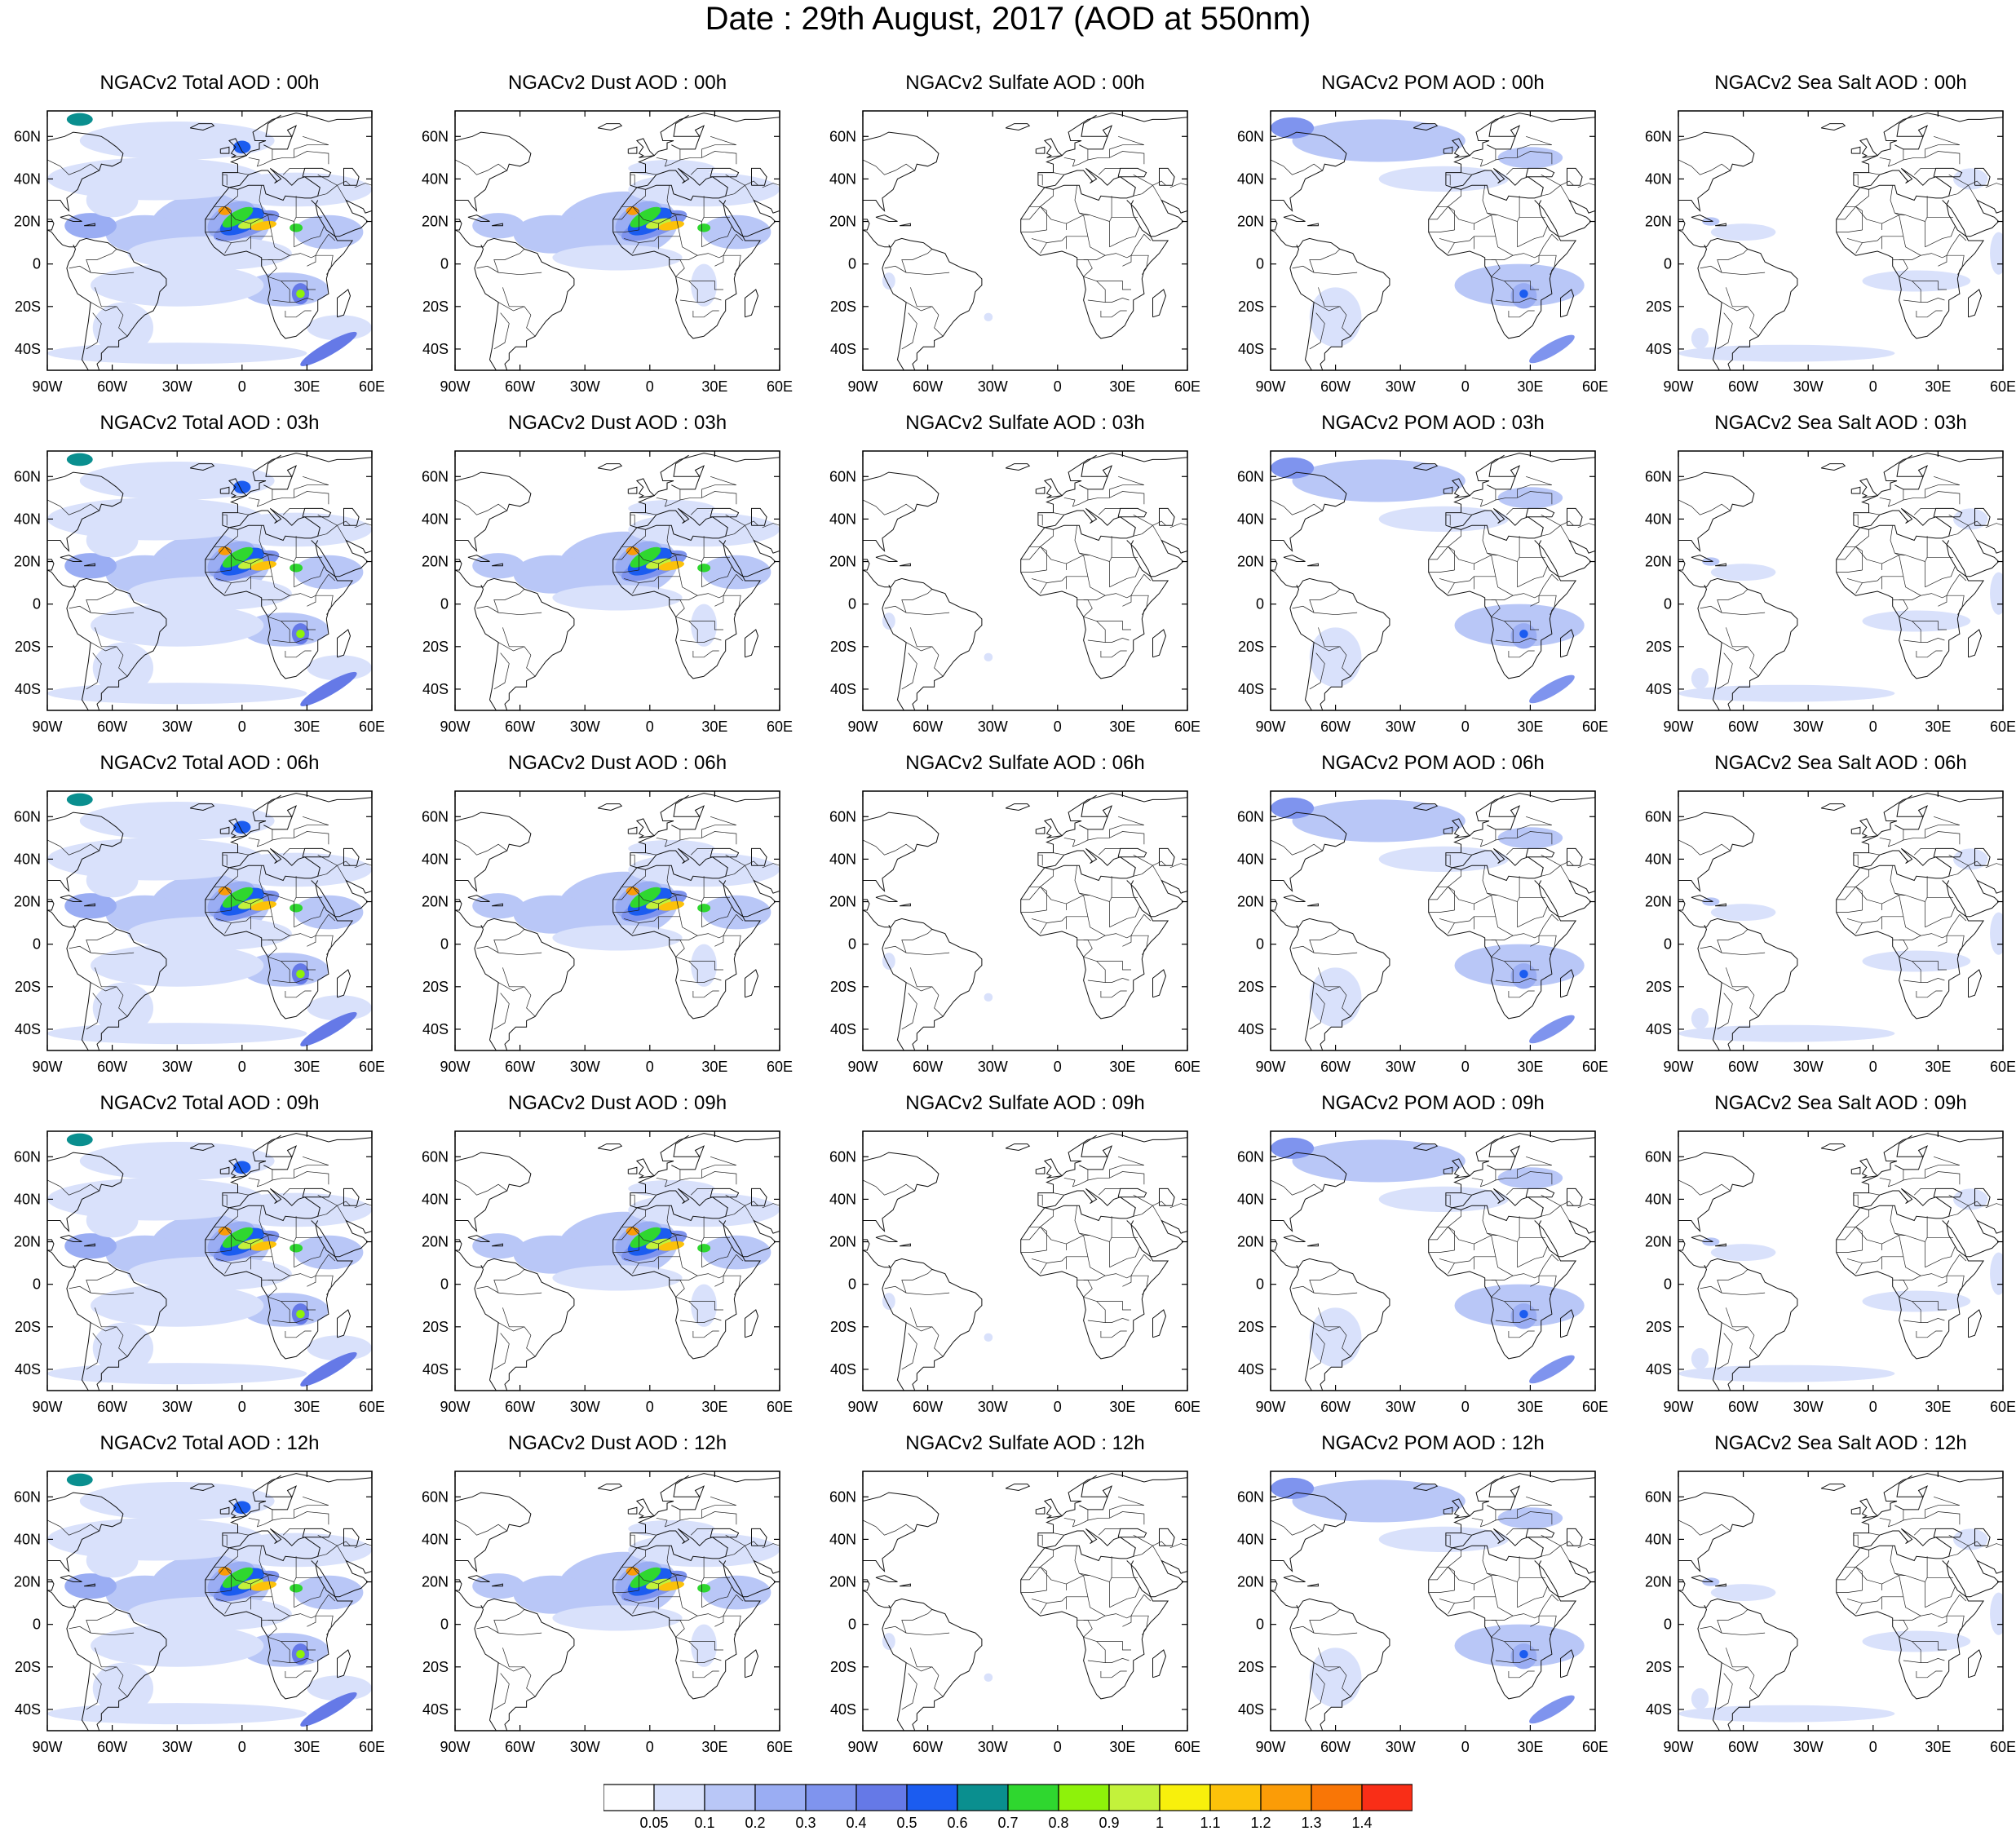 This screenshot has width=2016, height=1831. I want to click on panel-title: NGACv2 Total AOD : 06h, so click(209, 763).